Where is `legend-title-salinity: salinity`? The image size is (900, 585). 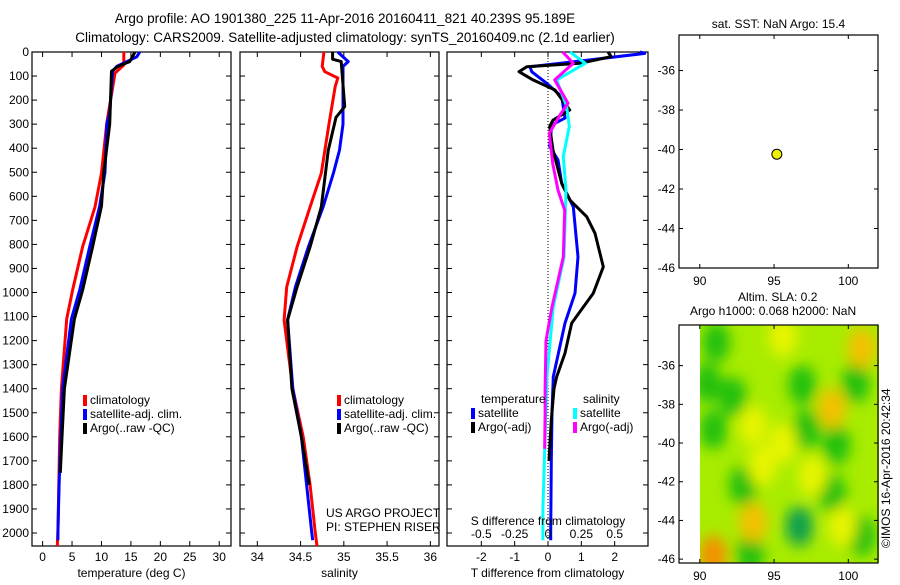 legend-title-salinity: salinity is located at coordinates (601, 399).